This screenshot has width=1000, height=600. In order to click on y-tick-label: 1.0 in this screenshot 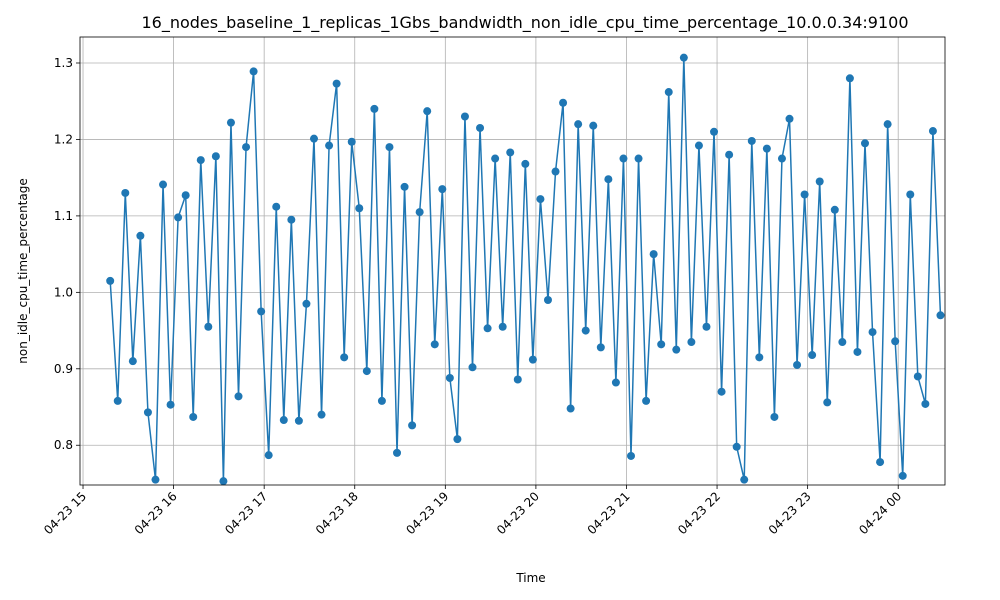, I will do `click(63, 292)`.